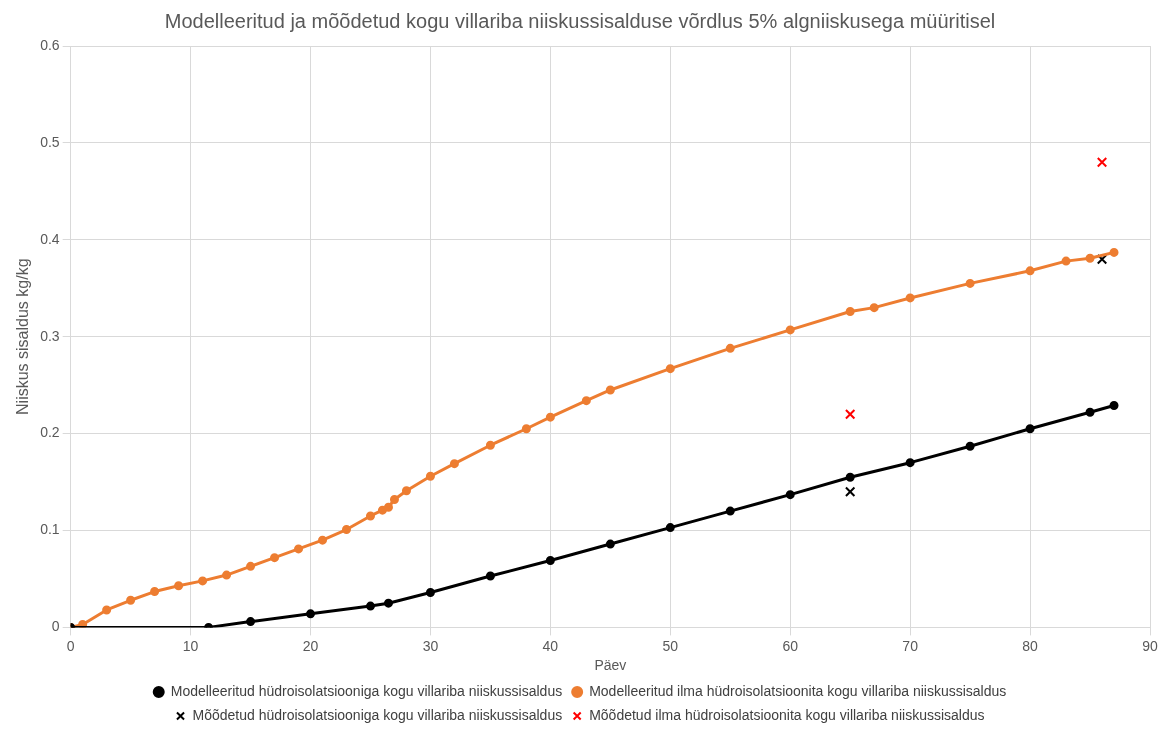 The width and height of the screenshot is (1170, 738). Describe the element at coordinates (790, 645) in the screenshot. I see `x-tick-label: 60` at that location.